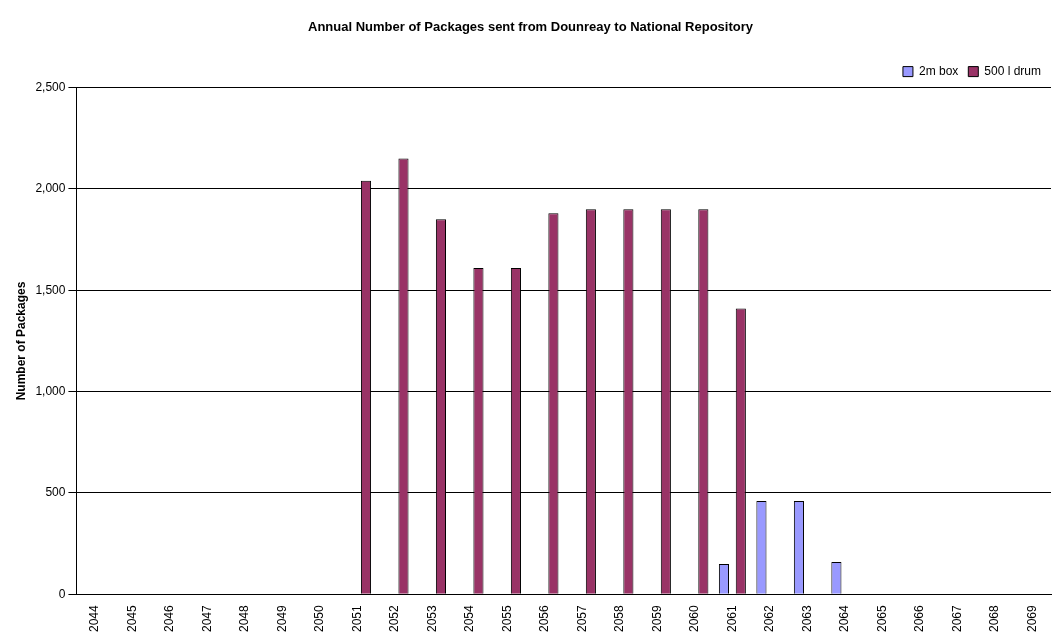 Image resolution: width=1061 pixels, height=639 pixels. Describe the element at coordinates (431, 618) in the screenshot. I see `x-tick-label: 2053` at that location.